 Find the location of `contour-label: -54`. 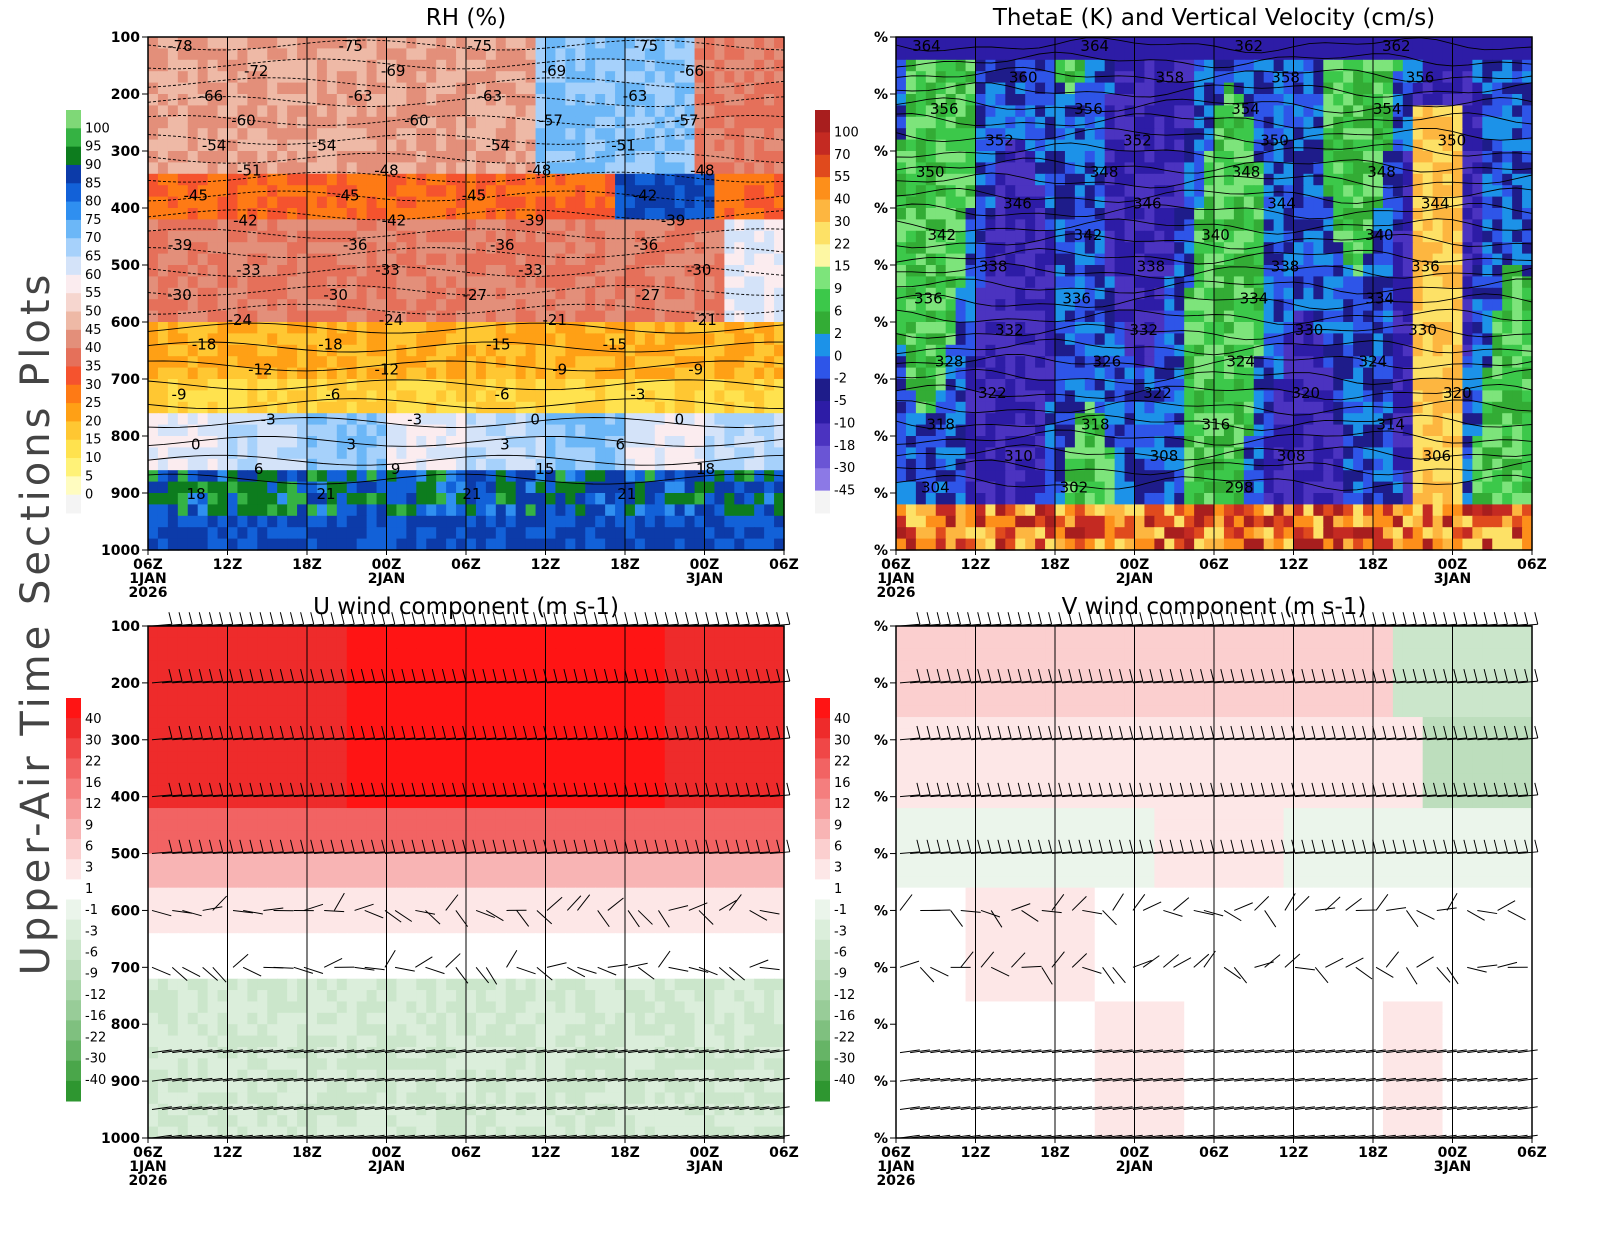

contour-label: -54 is located at coordinates (324, 146).